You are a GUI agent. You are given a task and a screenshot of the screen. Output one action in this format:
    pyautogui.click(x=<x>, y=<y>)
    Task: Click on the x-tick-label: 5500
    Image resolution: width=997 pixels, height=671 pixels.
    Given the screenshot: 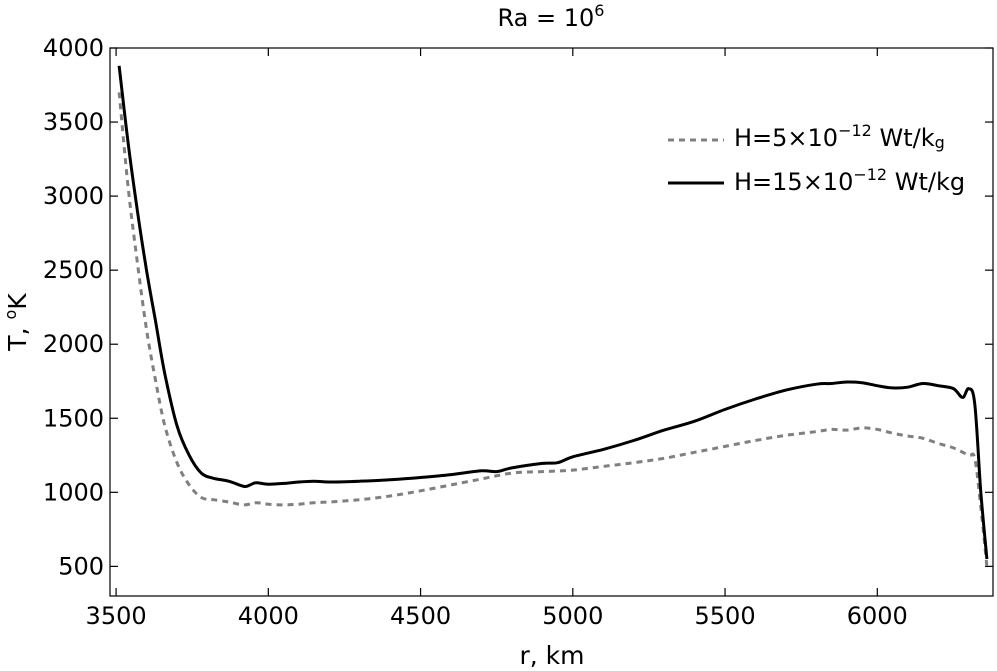 What is the action you would take?
    pyautogui.click(x=725, y=616)
    